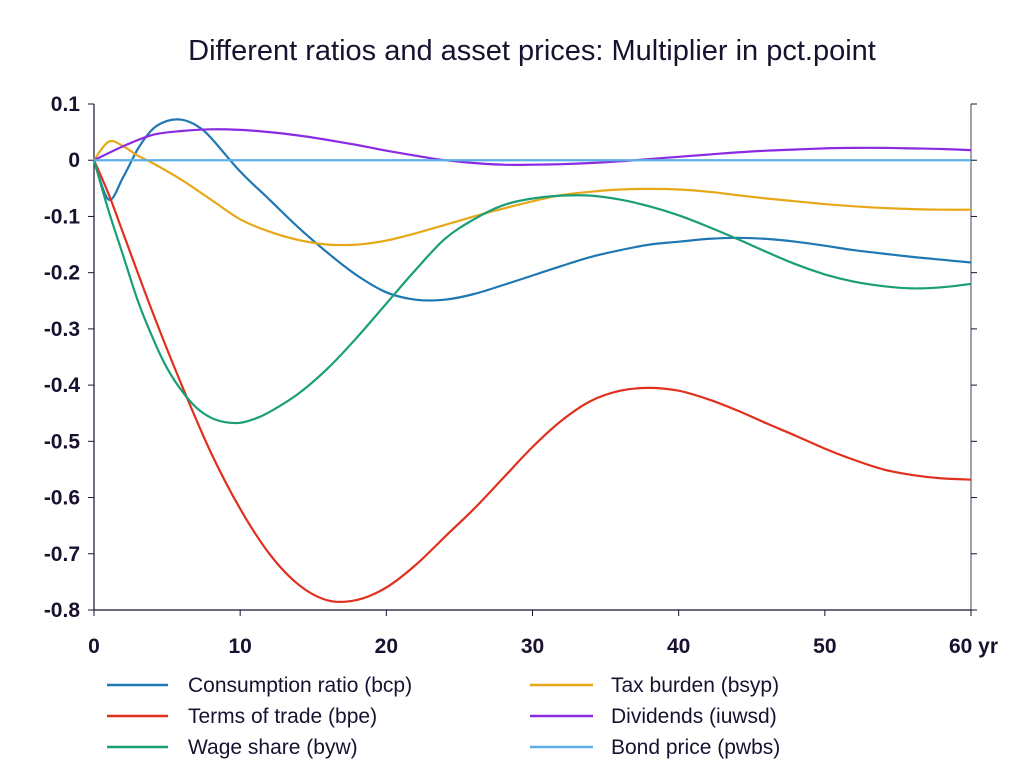  Describe the element at coordinates (66, 104) in the screenshot. I see `y-tick-label: 0.1` at that location.